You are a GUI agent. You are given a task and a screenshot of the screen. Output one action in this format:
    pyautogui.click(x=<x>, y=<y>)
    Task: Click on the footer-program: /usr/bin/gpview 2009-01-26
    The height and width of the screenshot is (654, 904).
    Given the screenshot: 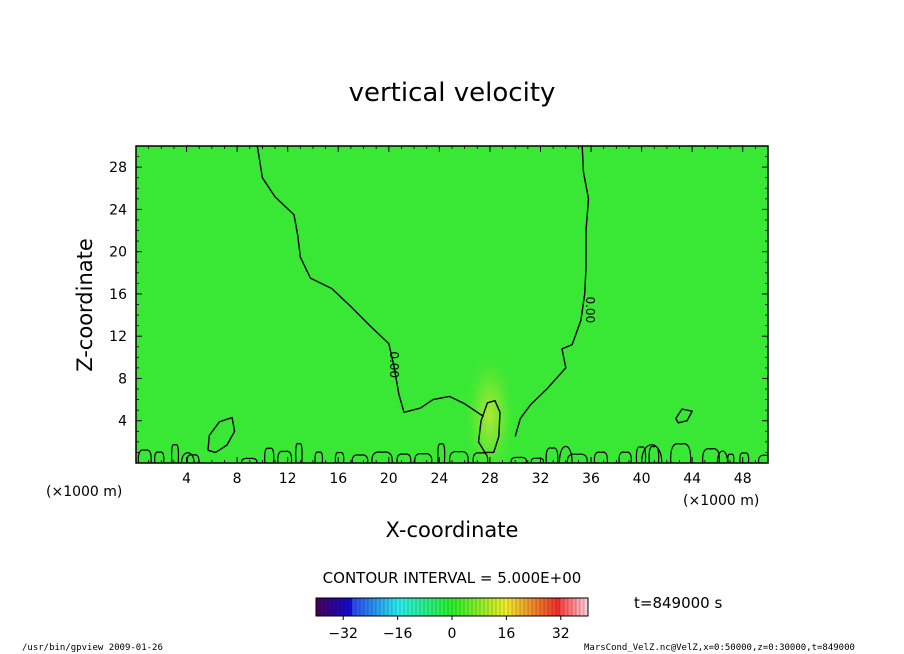 What is the action you would take?
    pyautogui.click(x=92, y=648)
    